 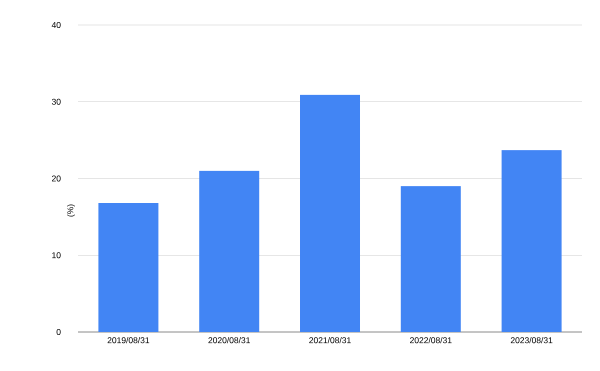 What do you see at coordinates (56, 255) in the screenshot?
I see `y-tick-label: 10` at bounding box center [56, 255].